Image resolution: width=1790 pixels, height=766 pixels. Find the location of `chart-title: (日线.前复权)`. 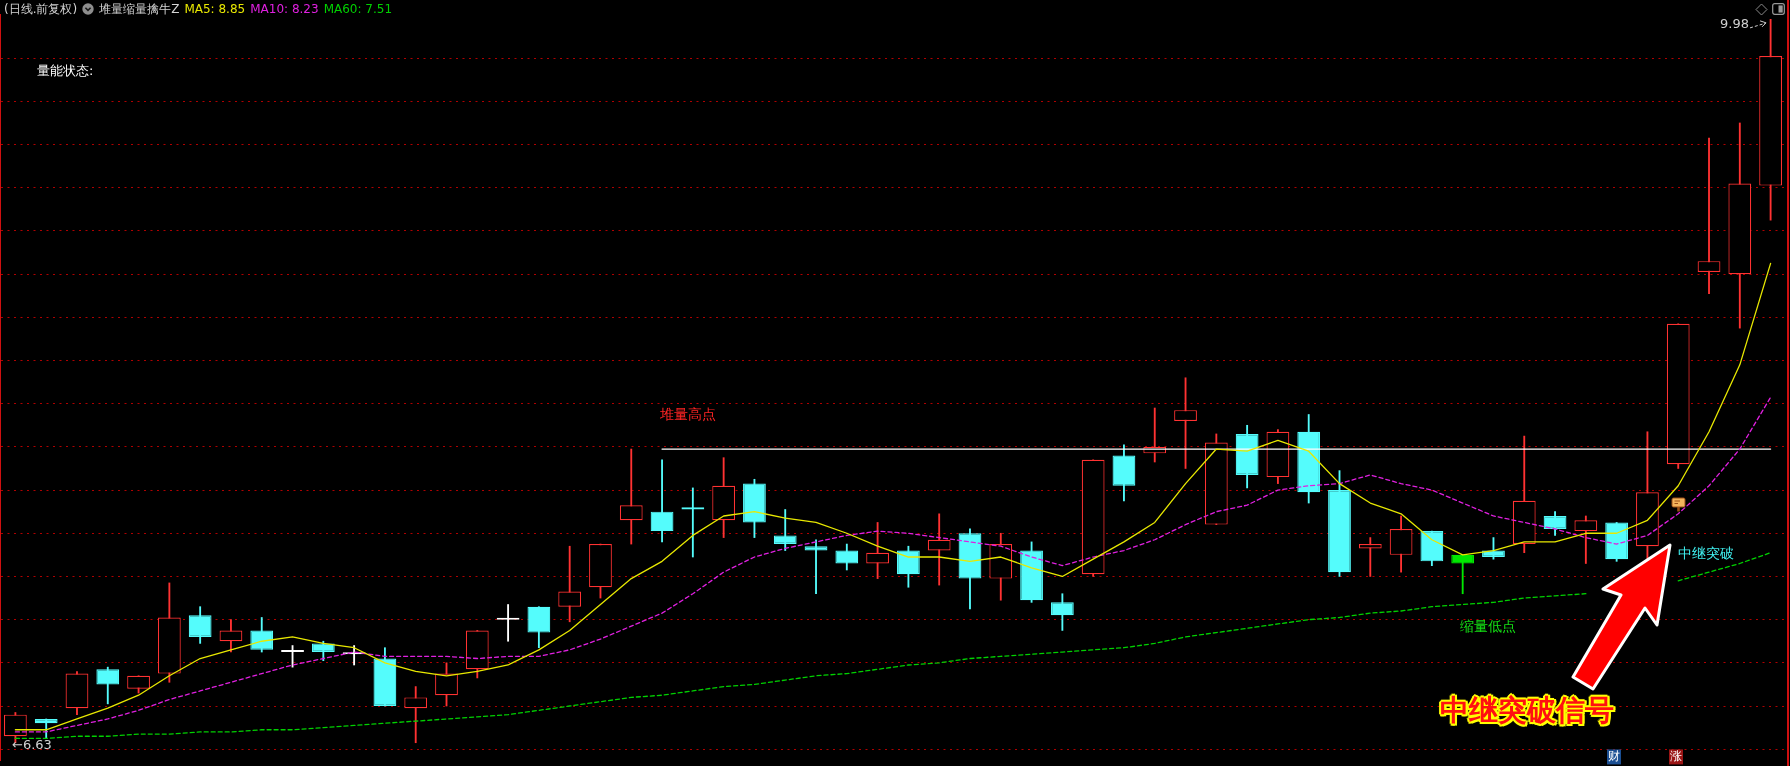

chart-title: (日线.前复权) is located at coordinates (41, 8).